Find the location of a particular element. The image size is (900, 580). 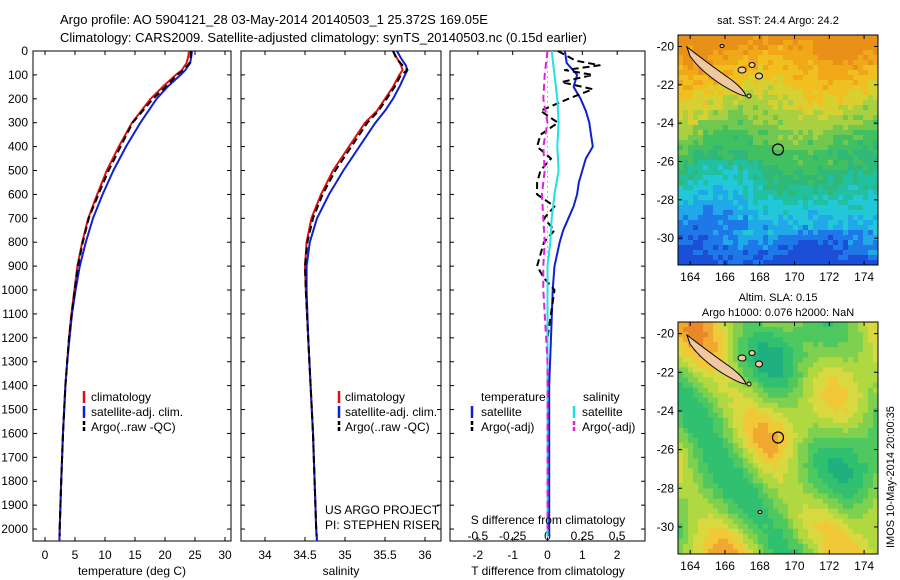

legend-temperature-title: temperature is located at coordinates (513, 397).